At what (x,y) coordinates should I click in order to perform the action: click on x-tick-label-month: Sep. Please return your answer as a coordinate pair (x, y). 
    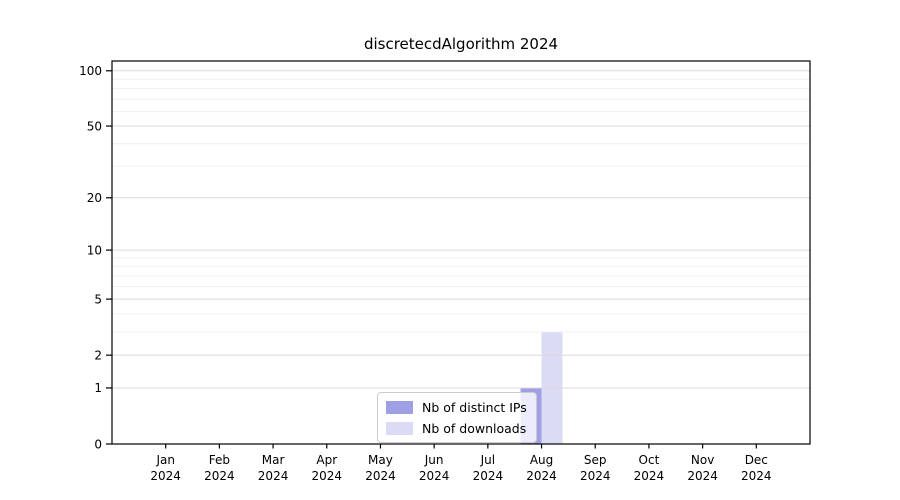
    Looking at the image, I should click on (595, 460).